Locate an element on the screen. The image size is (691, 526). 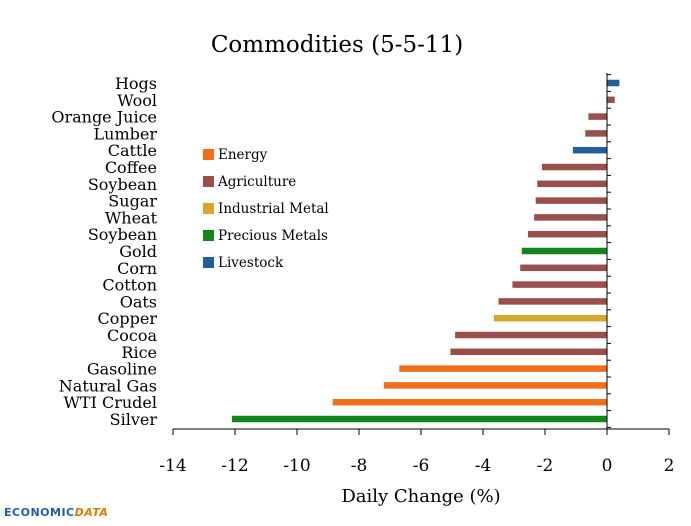
y-tick-label: Gasoline is located at coordinates (122, 369).